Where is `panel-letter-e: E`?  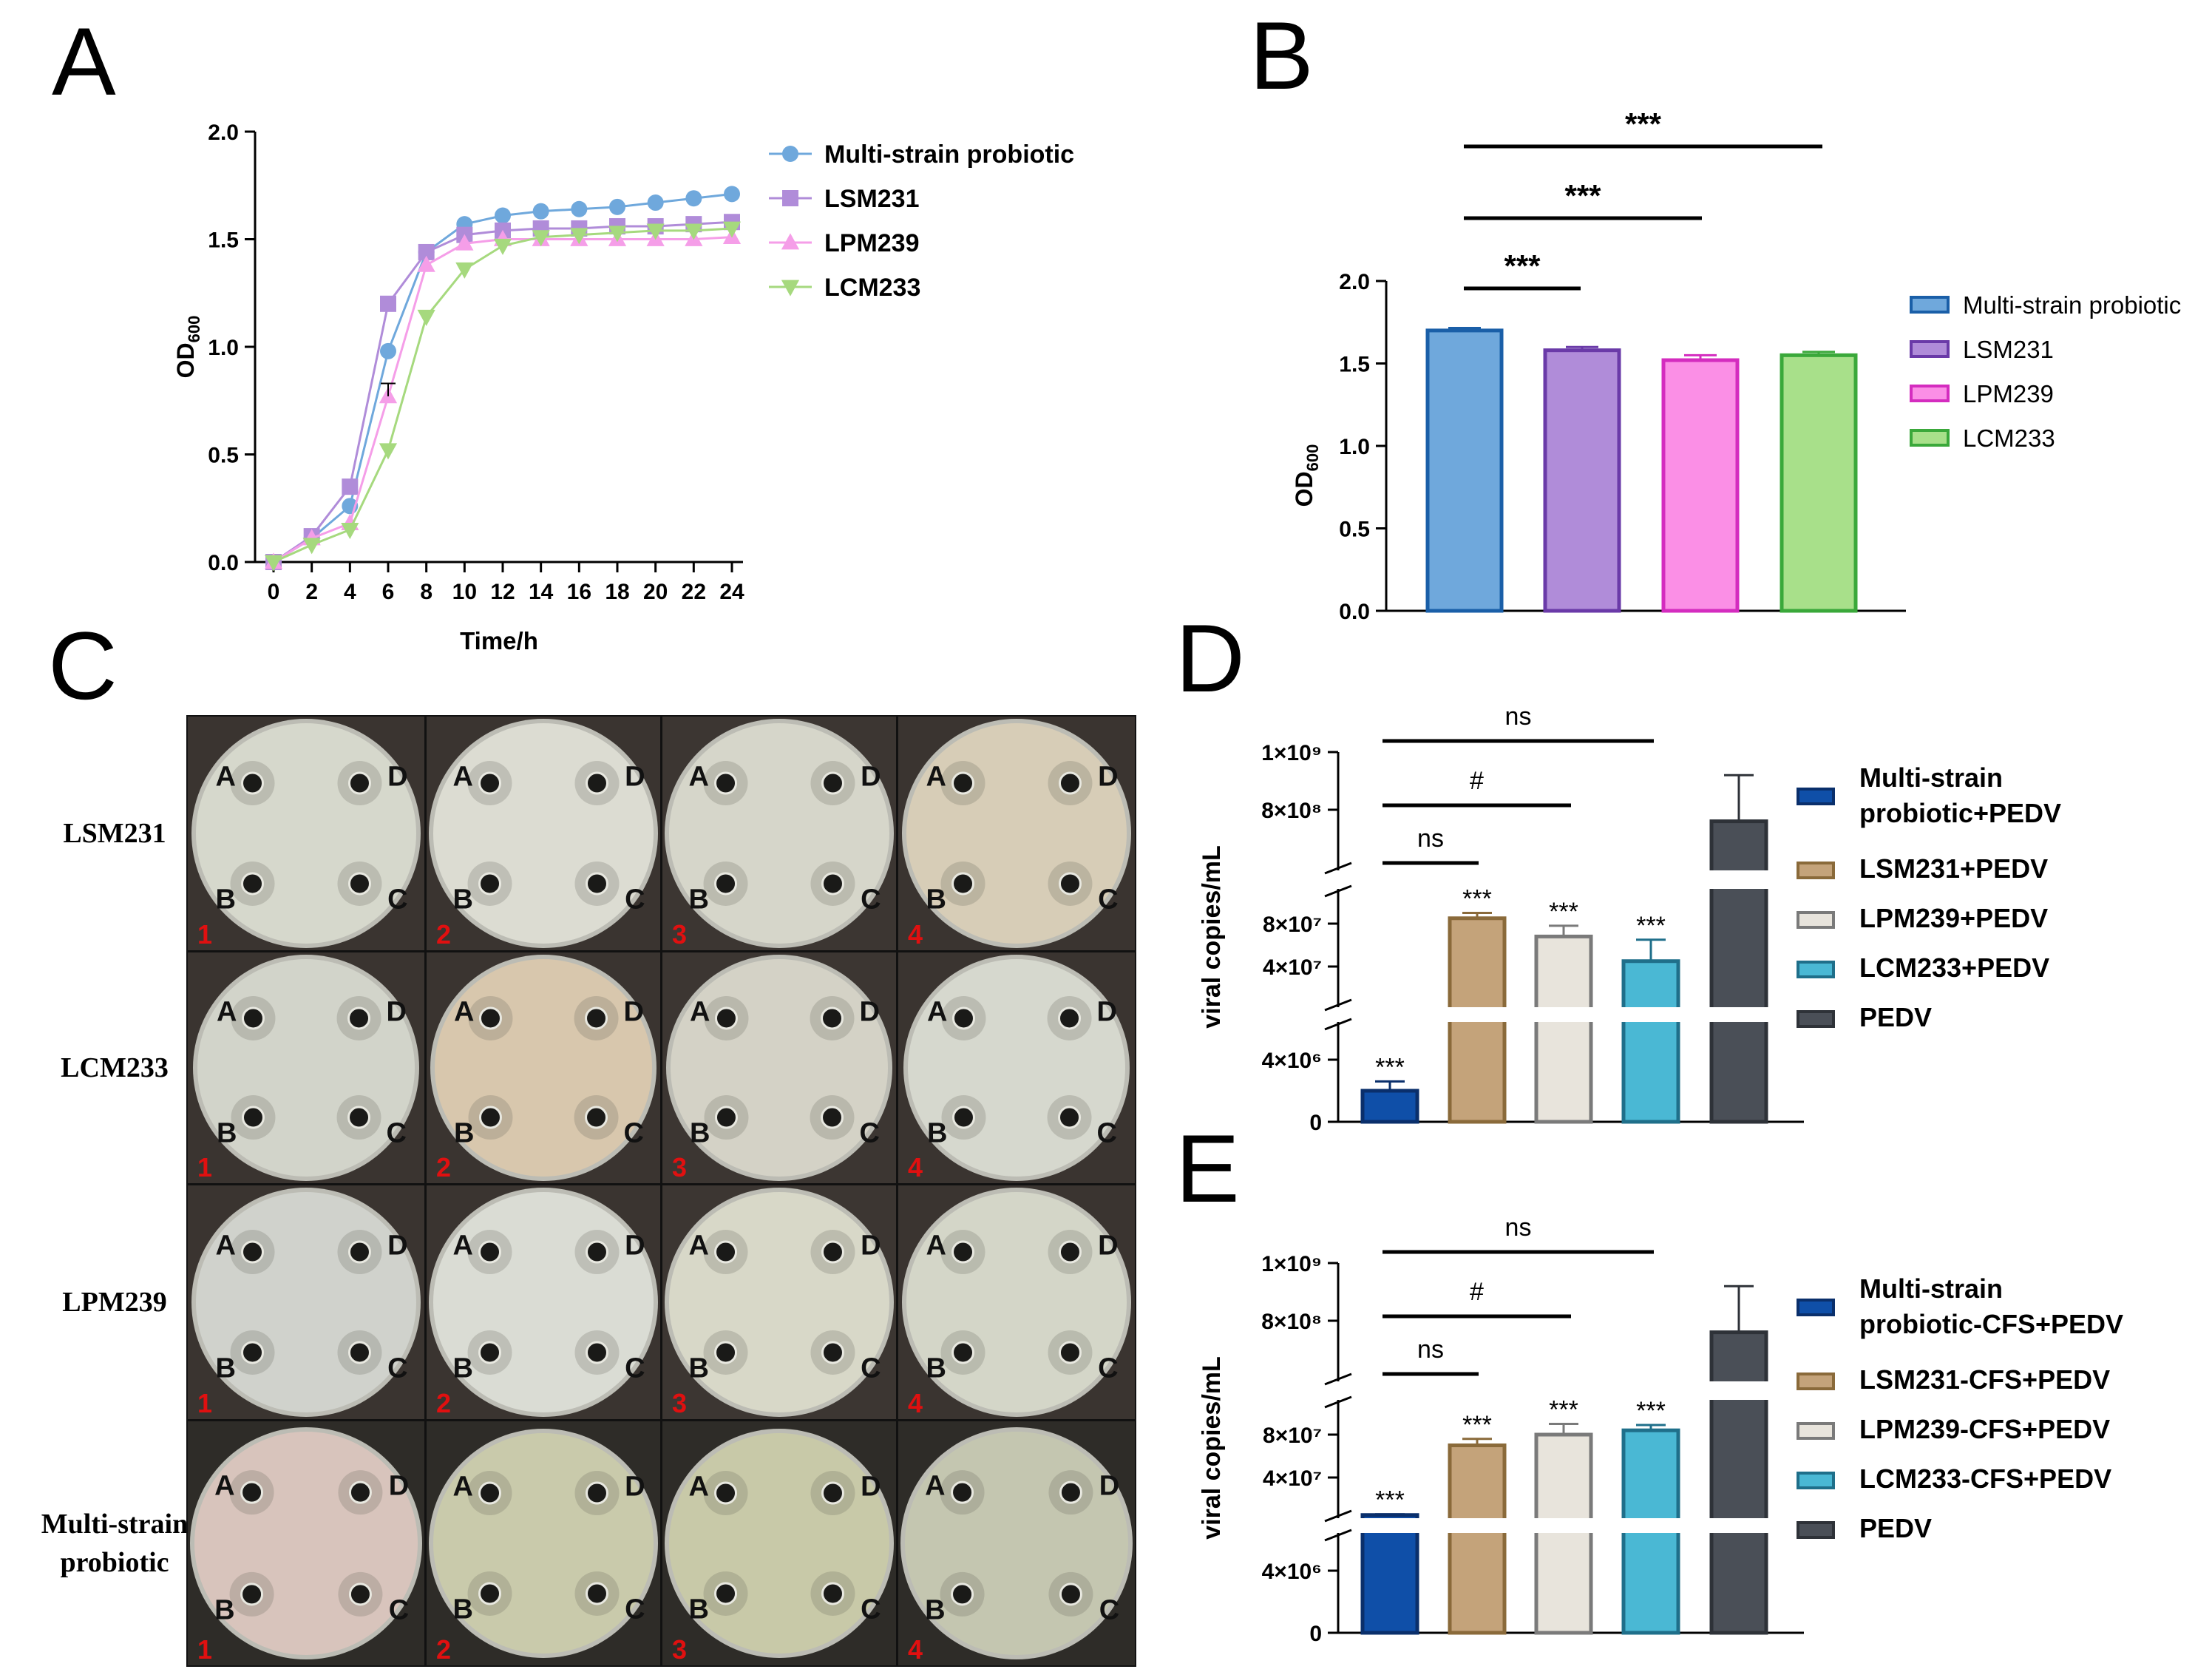
panel-letter-e: E is located at coordinates (1207, 1168).